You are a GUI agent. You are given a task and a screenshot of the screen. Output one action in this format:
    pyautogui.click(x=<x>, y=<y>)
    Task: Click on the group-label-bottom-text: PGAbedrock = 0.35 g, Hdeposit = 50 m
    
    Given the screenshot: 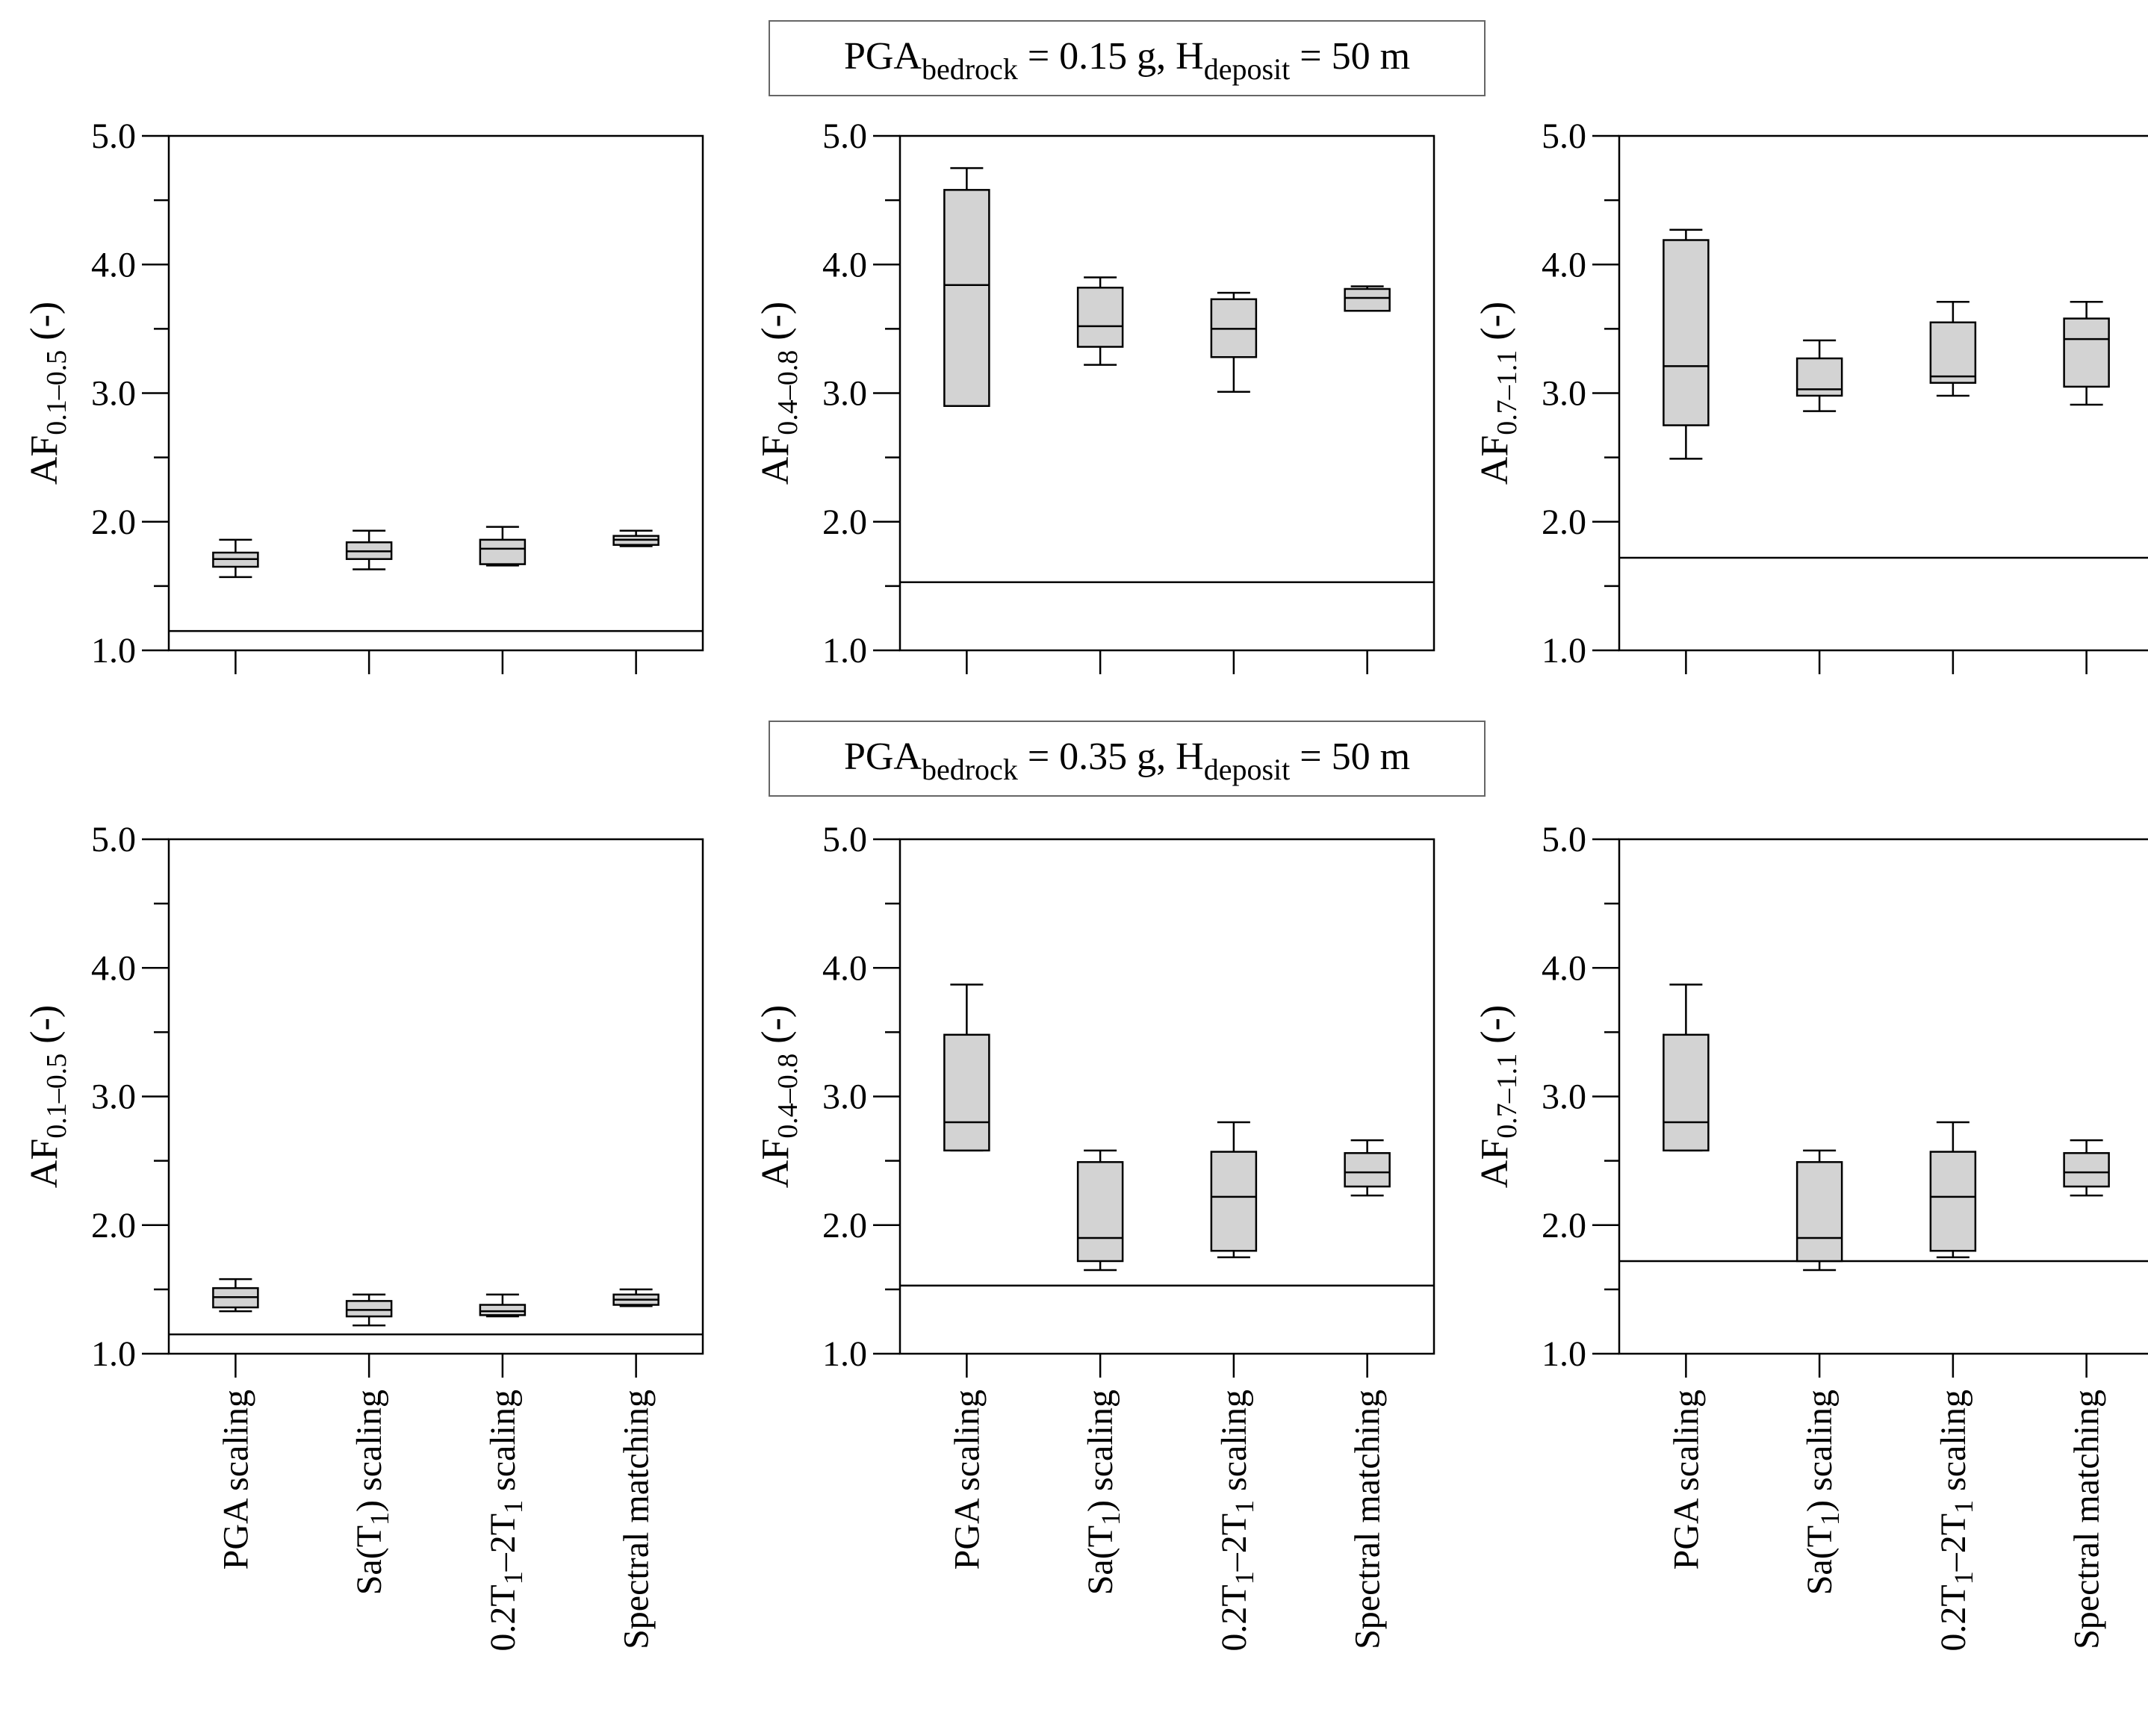 What is the action you would take?
    pyautogui.click(x=1127, y=760)
    